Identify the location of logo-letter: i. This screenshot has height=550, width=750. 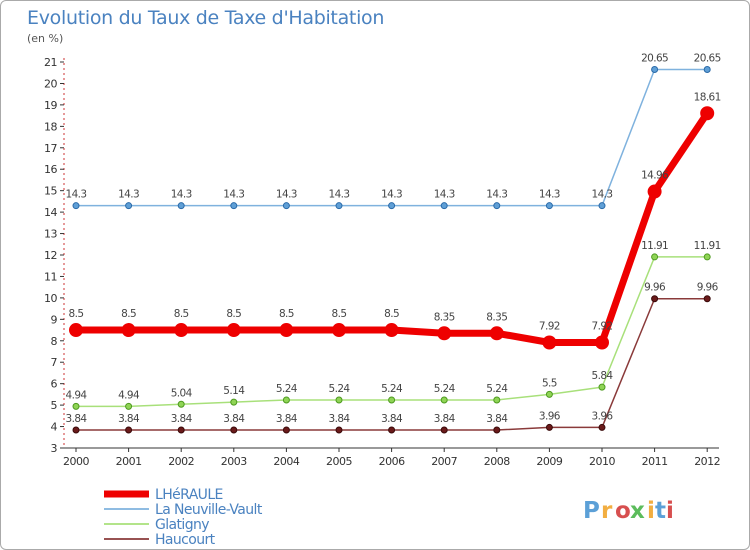
(651, 511).